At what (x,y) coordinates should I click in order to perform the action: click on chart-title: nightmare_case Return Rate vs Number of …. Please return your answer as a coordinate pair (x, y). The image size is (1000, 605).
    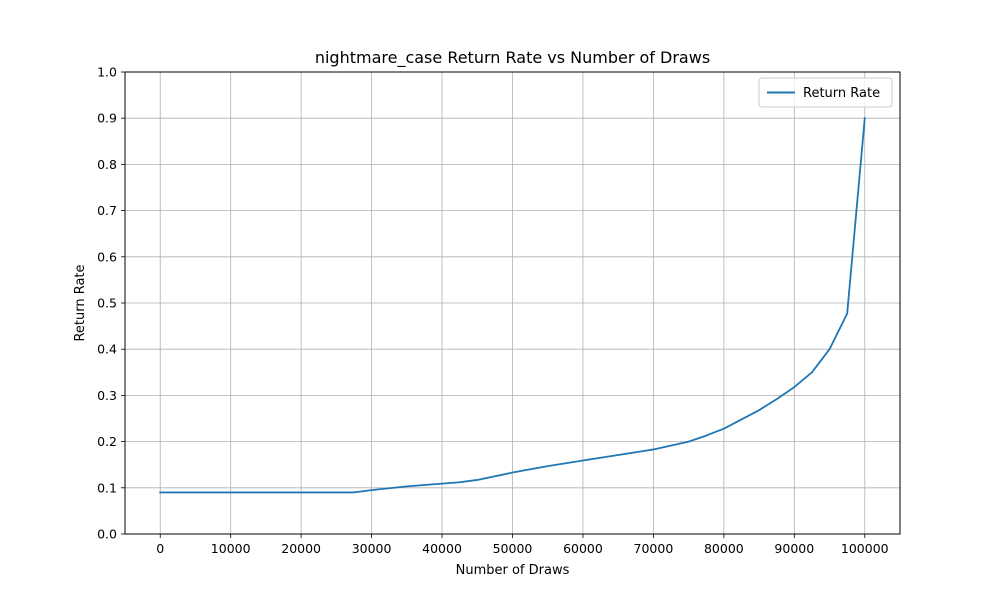
    Looking at the image, I should click on (512, 58).